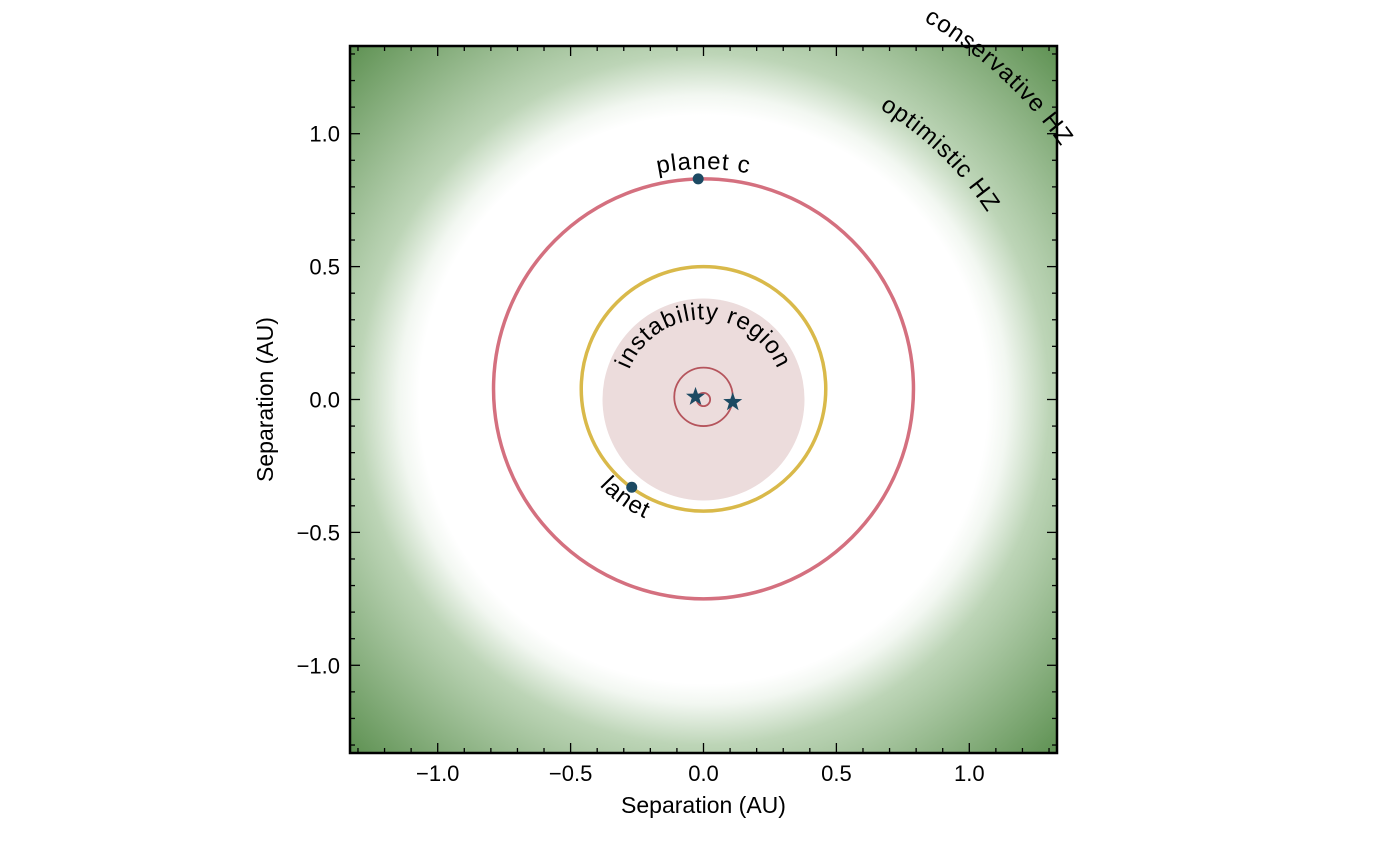 Image resolution: width=1400 pixels, height=859 pixels. Describe the element at coordinates (265, 399) in the screenshot. I see `y-axis-label: Separation (AU)` at that location.